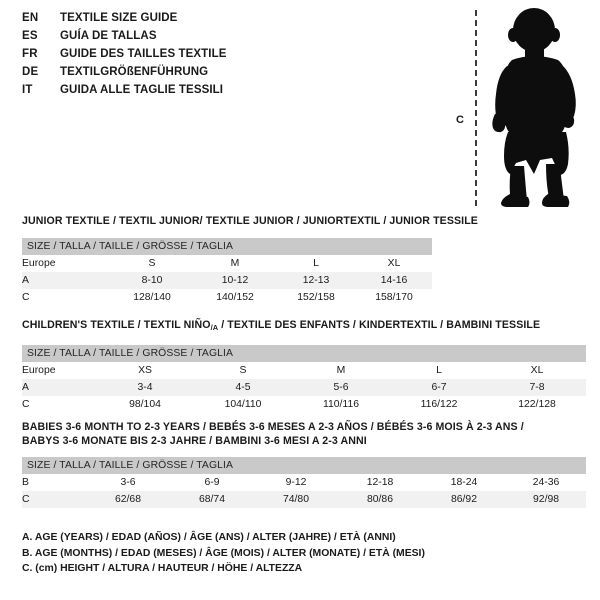  Describe the element at coordinates (464, 482) in the screenshot. I see `cell-value: 18-24` at that location.